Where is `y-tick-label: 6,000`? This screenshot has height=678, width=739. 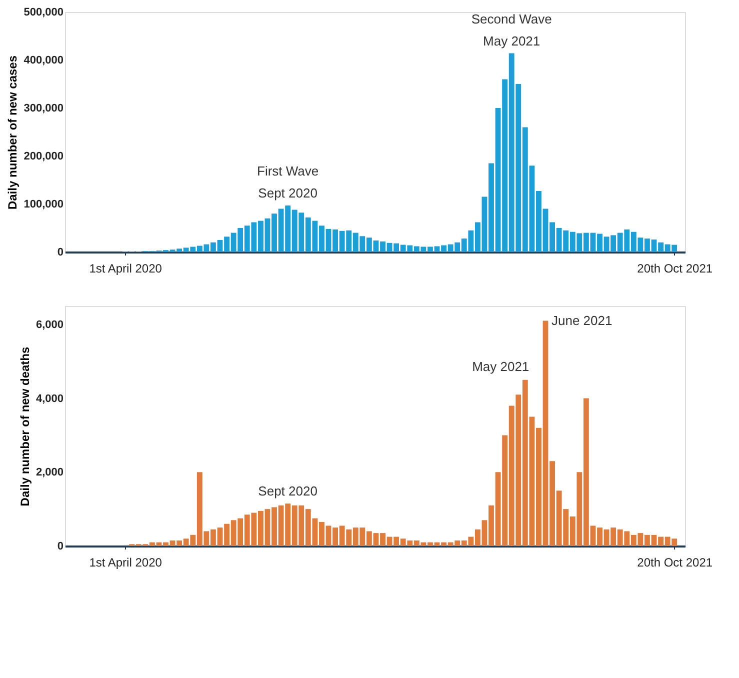 y-tick-label: 6,000 is located at coordinates (50, 324).